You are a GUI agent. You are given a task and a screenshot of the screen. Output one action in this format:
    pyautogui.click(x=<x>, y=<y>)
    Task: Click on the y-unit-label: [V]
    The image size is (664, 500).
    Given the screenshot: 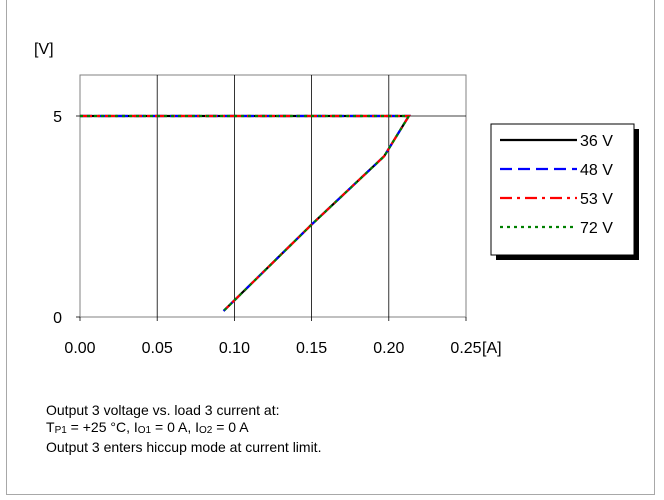 What is the action you would take?
    pyautogui.click(x=44, y=49)
    